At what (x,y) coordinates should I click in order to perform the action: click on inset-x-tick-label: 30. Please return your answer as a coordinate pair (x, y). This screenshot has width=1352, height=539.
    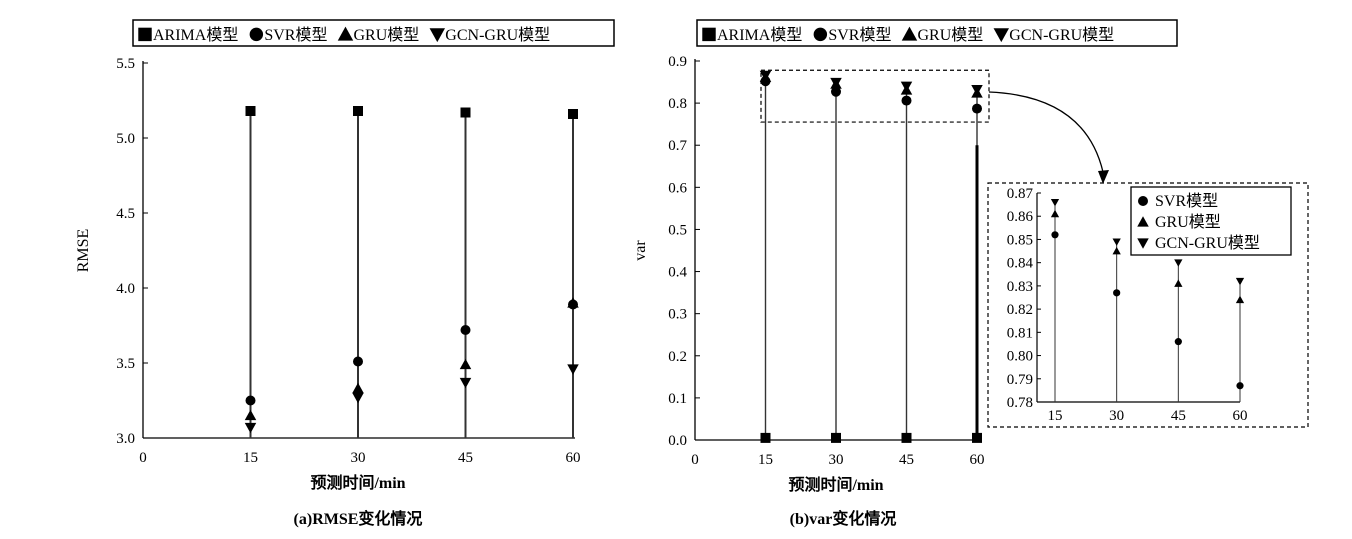
    Looking at the image, I should click on (1116, 416).